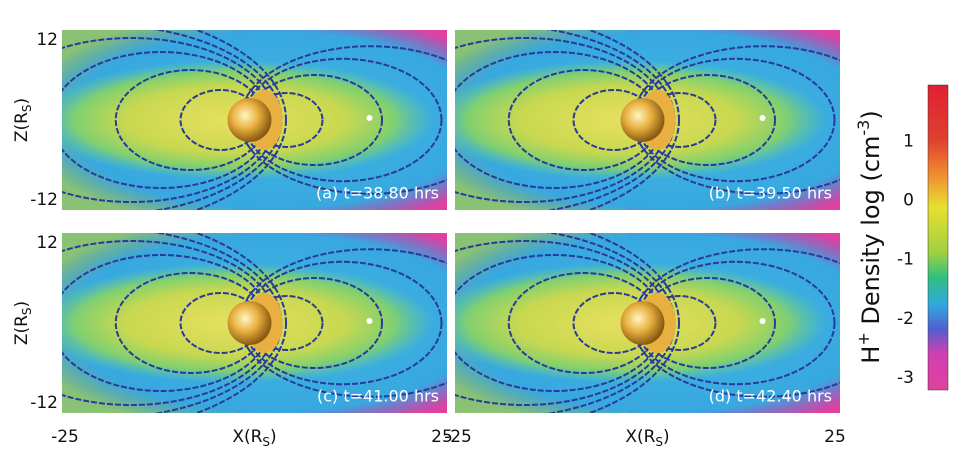 This screenshot has height=453, width=959. I want to click on panel-label: (a) t=38.80 hrs, so click(377, 193).